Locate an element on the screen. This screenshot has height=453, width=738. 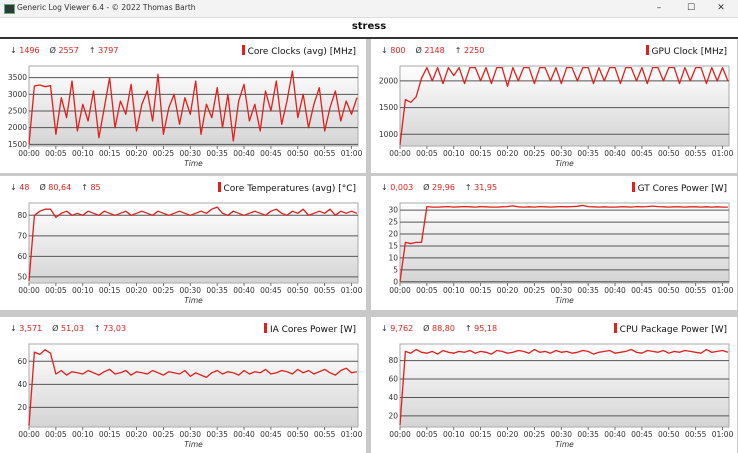
chart-stats: ↓ 3,571 Ø 51,03 ↑ 73,03 is located at coordinates (73, 328).